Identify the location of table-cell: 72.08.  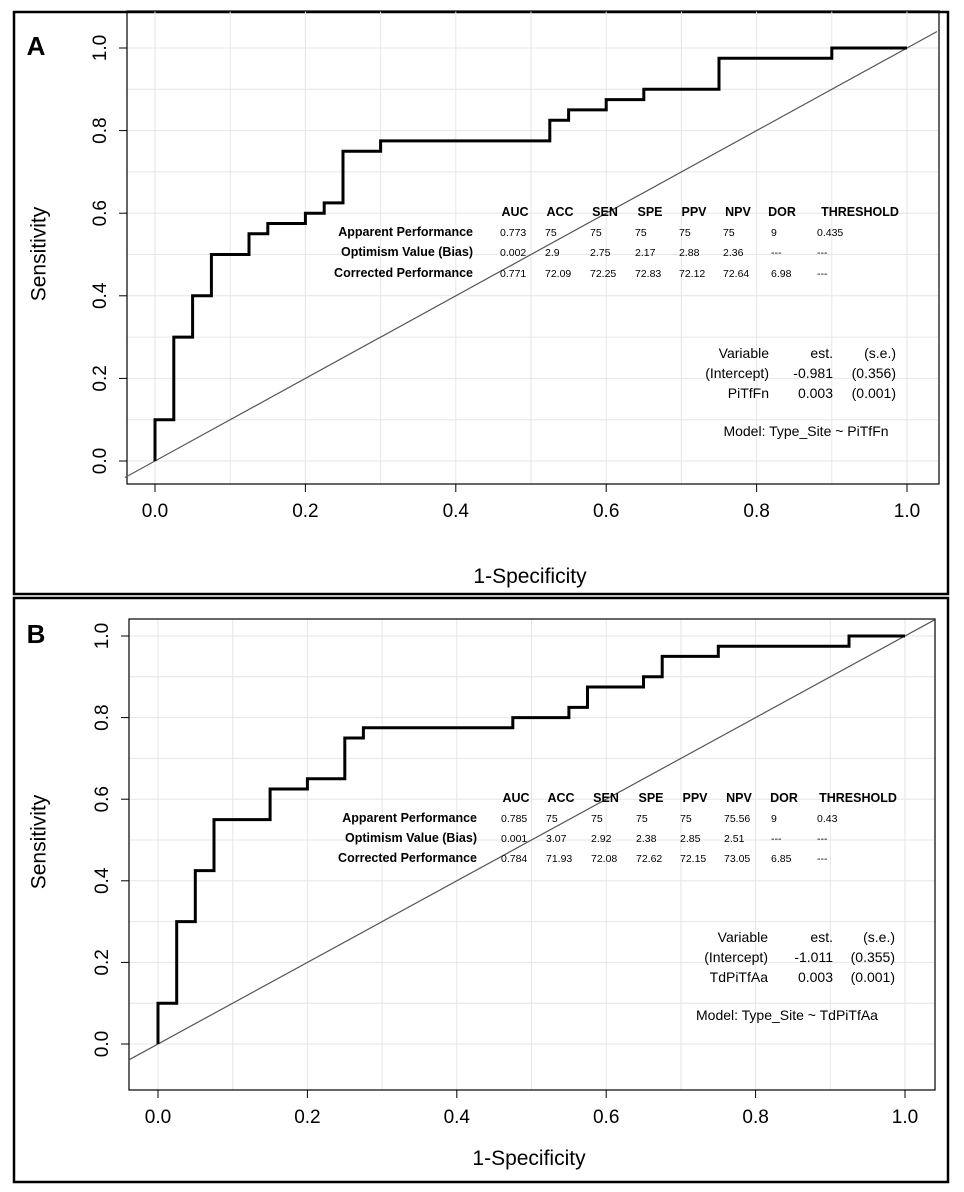
(604, 859).